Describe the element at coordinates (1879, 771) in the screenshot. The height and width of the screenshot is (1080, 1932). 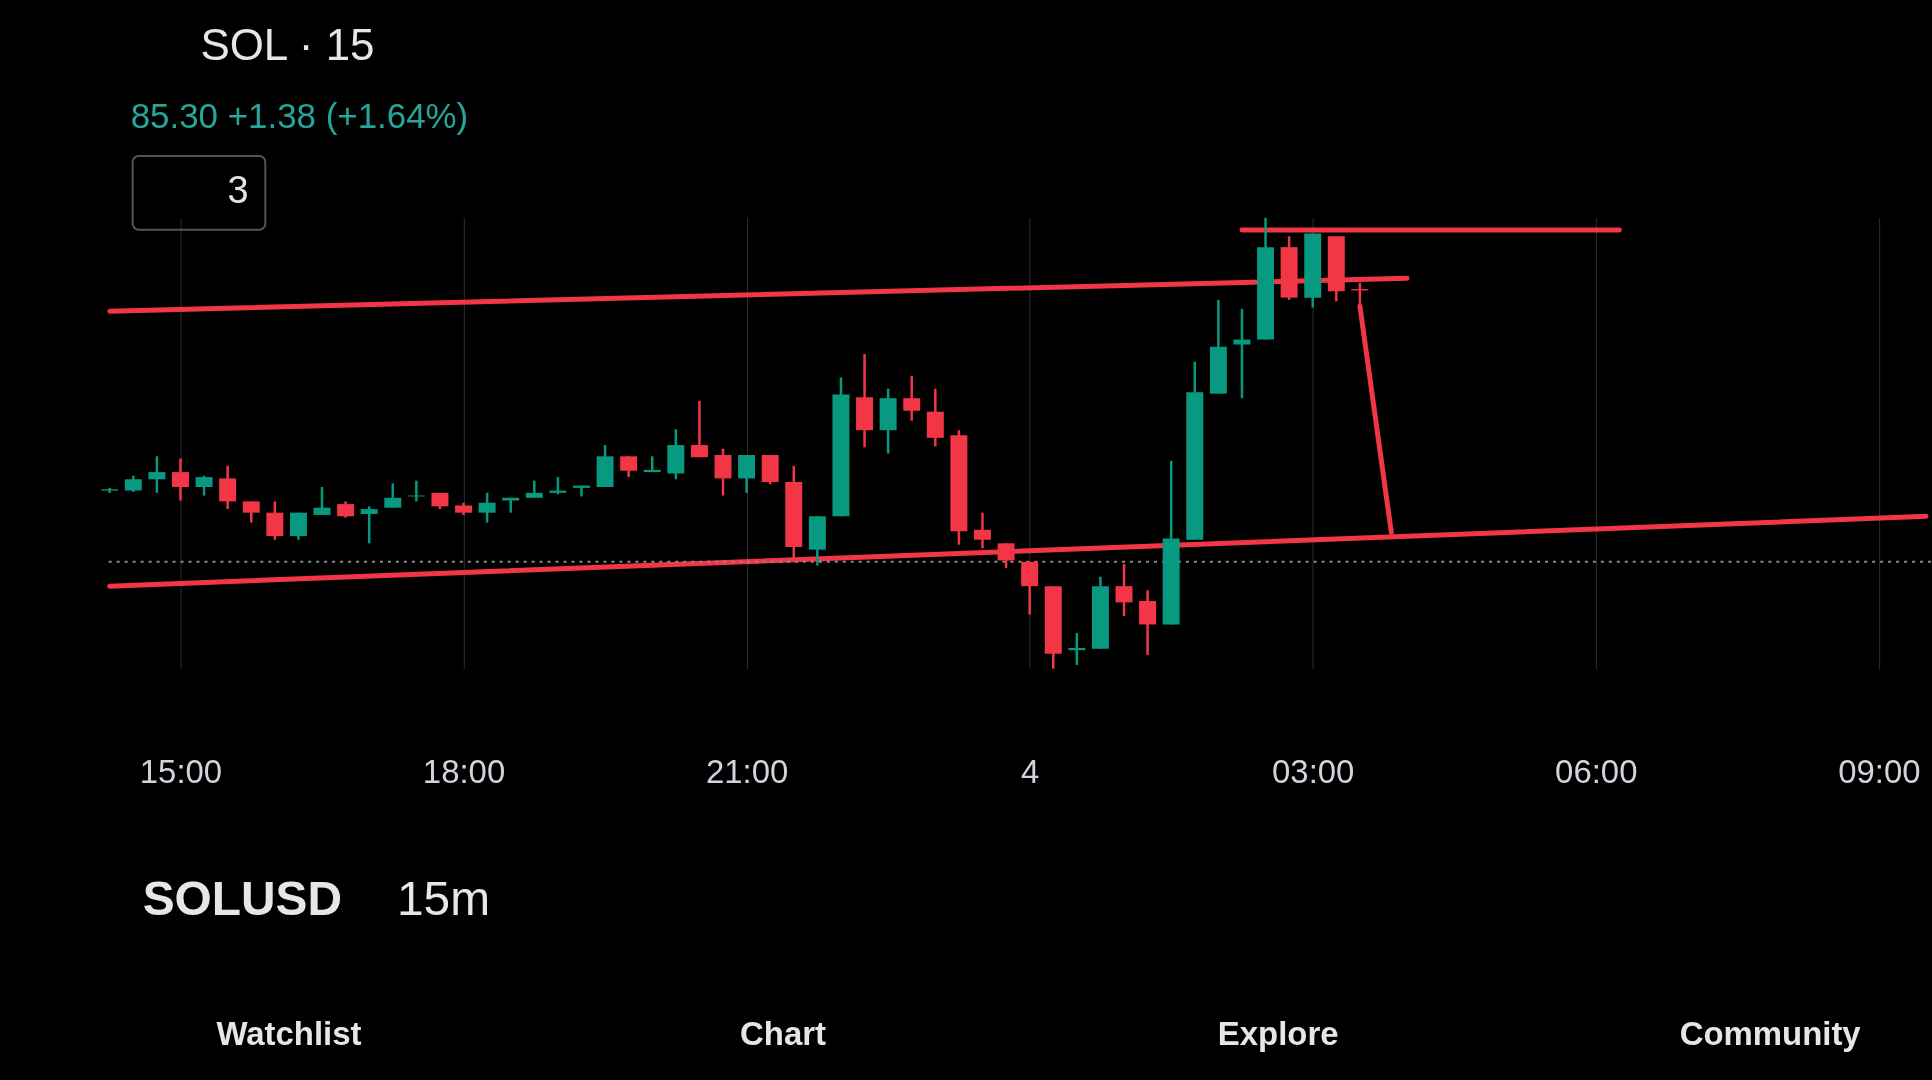
I see `x-tick-label: 09:00` at that location.